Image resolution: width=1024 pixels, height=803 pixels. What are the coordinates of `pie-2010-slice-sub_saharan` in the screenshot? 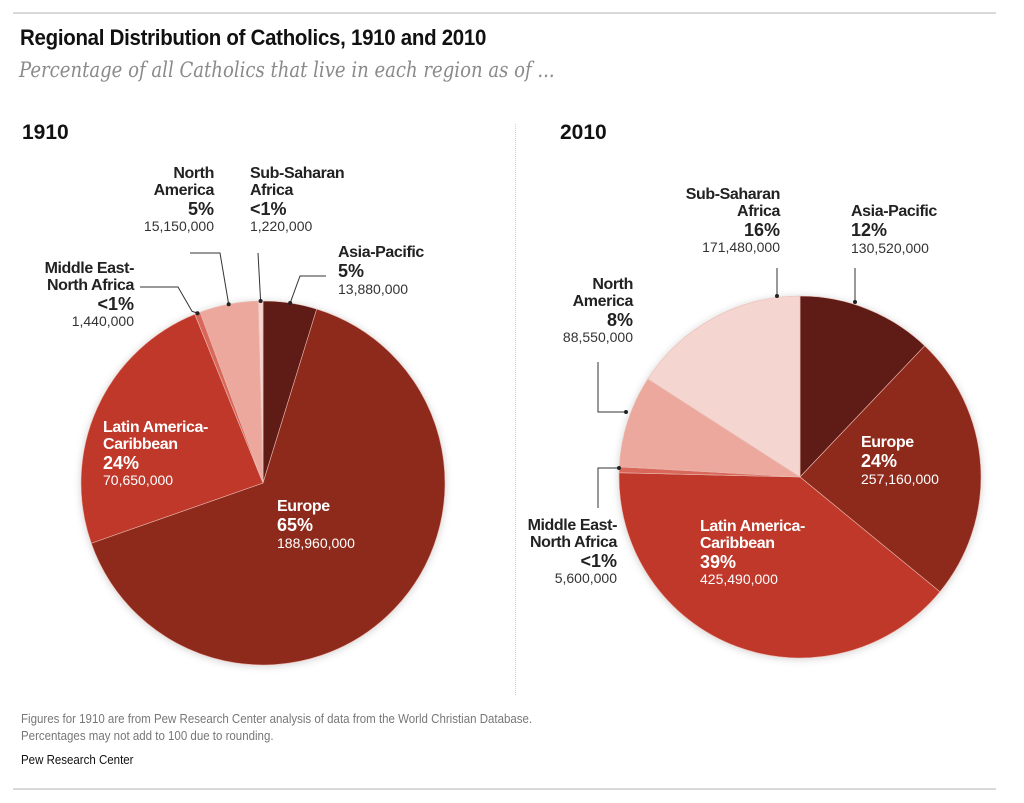 It's located at (724, 386).